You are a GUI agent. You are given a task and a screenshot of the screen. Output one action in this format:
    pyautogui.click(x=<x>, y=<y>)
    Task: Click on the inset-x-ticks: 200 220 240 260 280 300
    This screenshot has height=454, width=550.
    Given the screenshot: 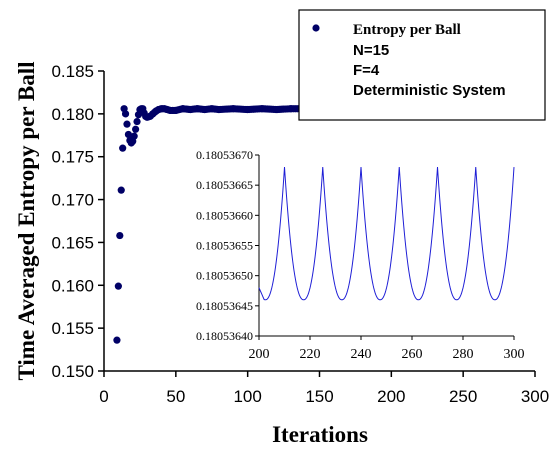 What is the action you would take?
    pyautogui.click(x=387, y=349)
    